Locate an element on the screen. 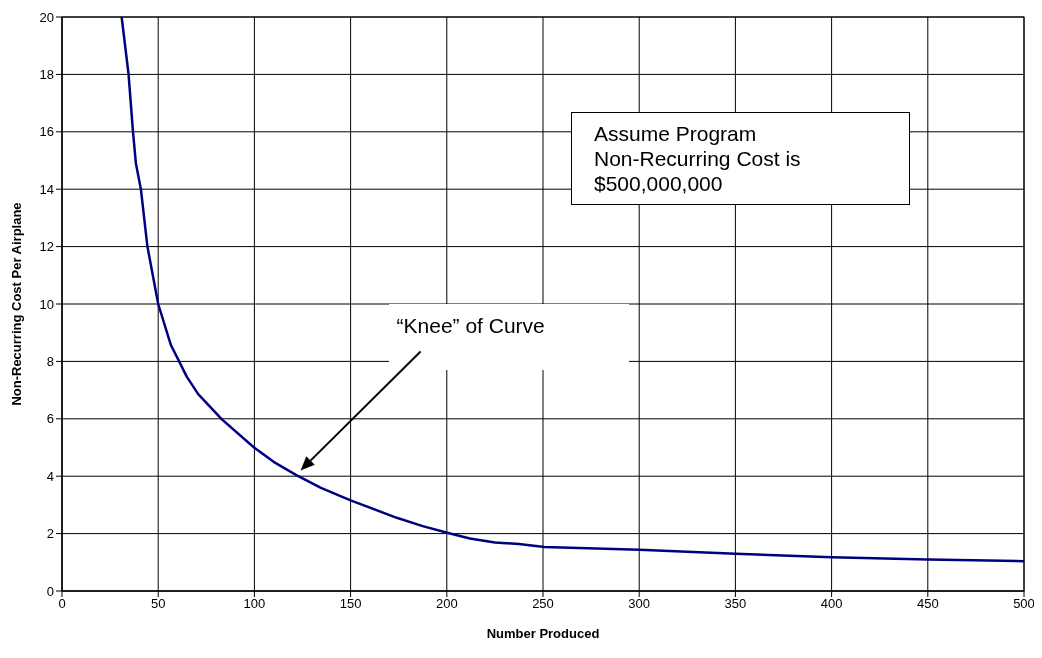 The image size is (1042, 658). y-tick-label: 2 is located at coordinates (50, 534).